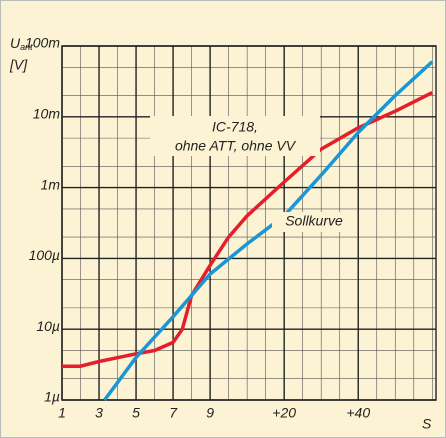  Describe the element at coordinates (26, 47) in the screenshot. I see `y-axis-label-sub: ant` at that location.